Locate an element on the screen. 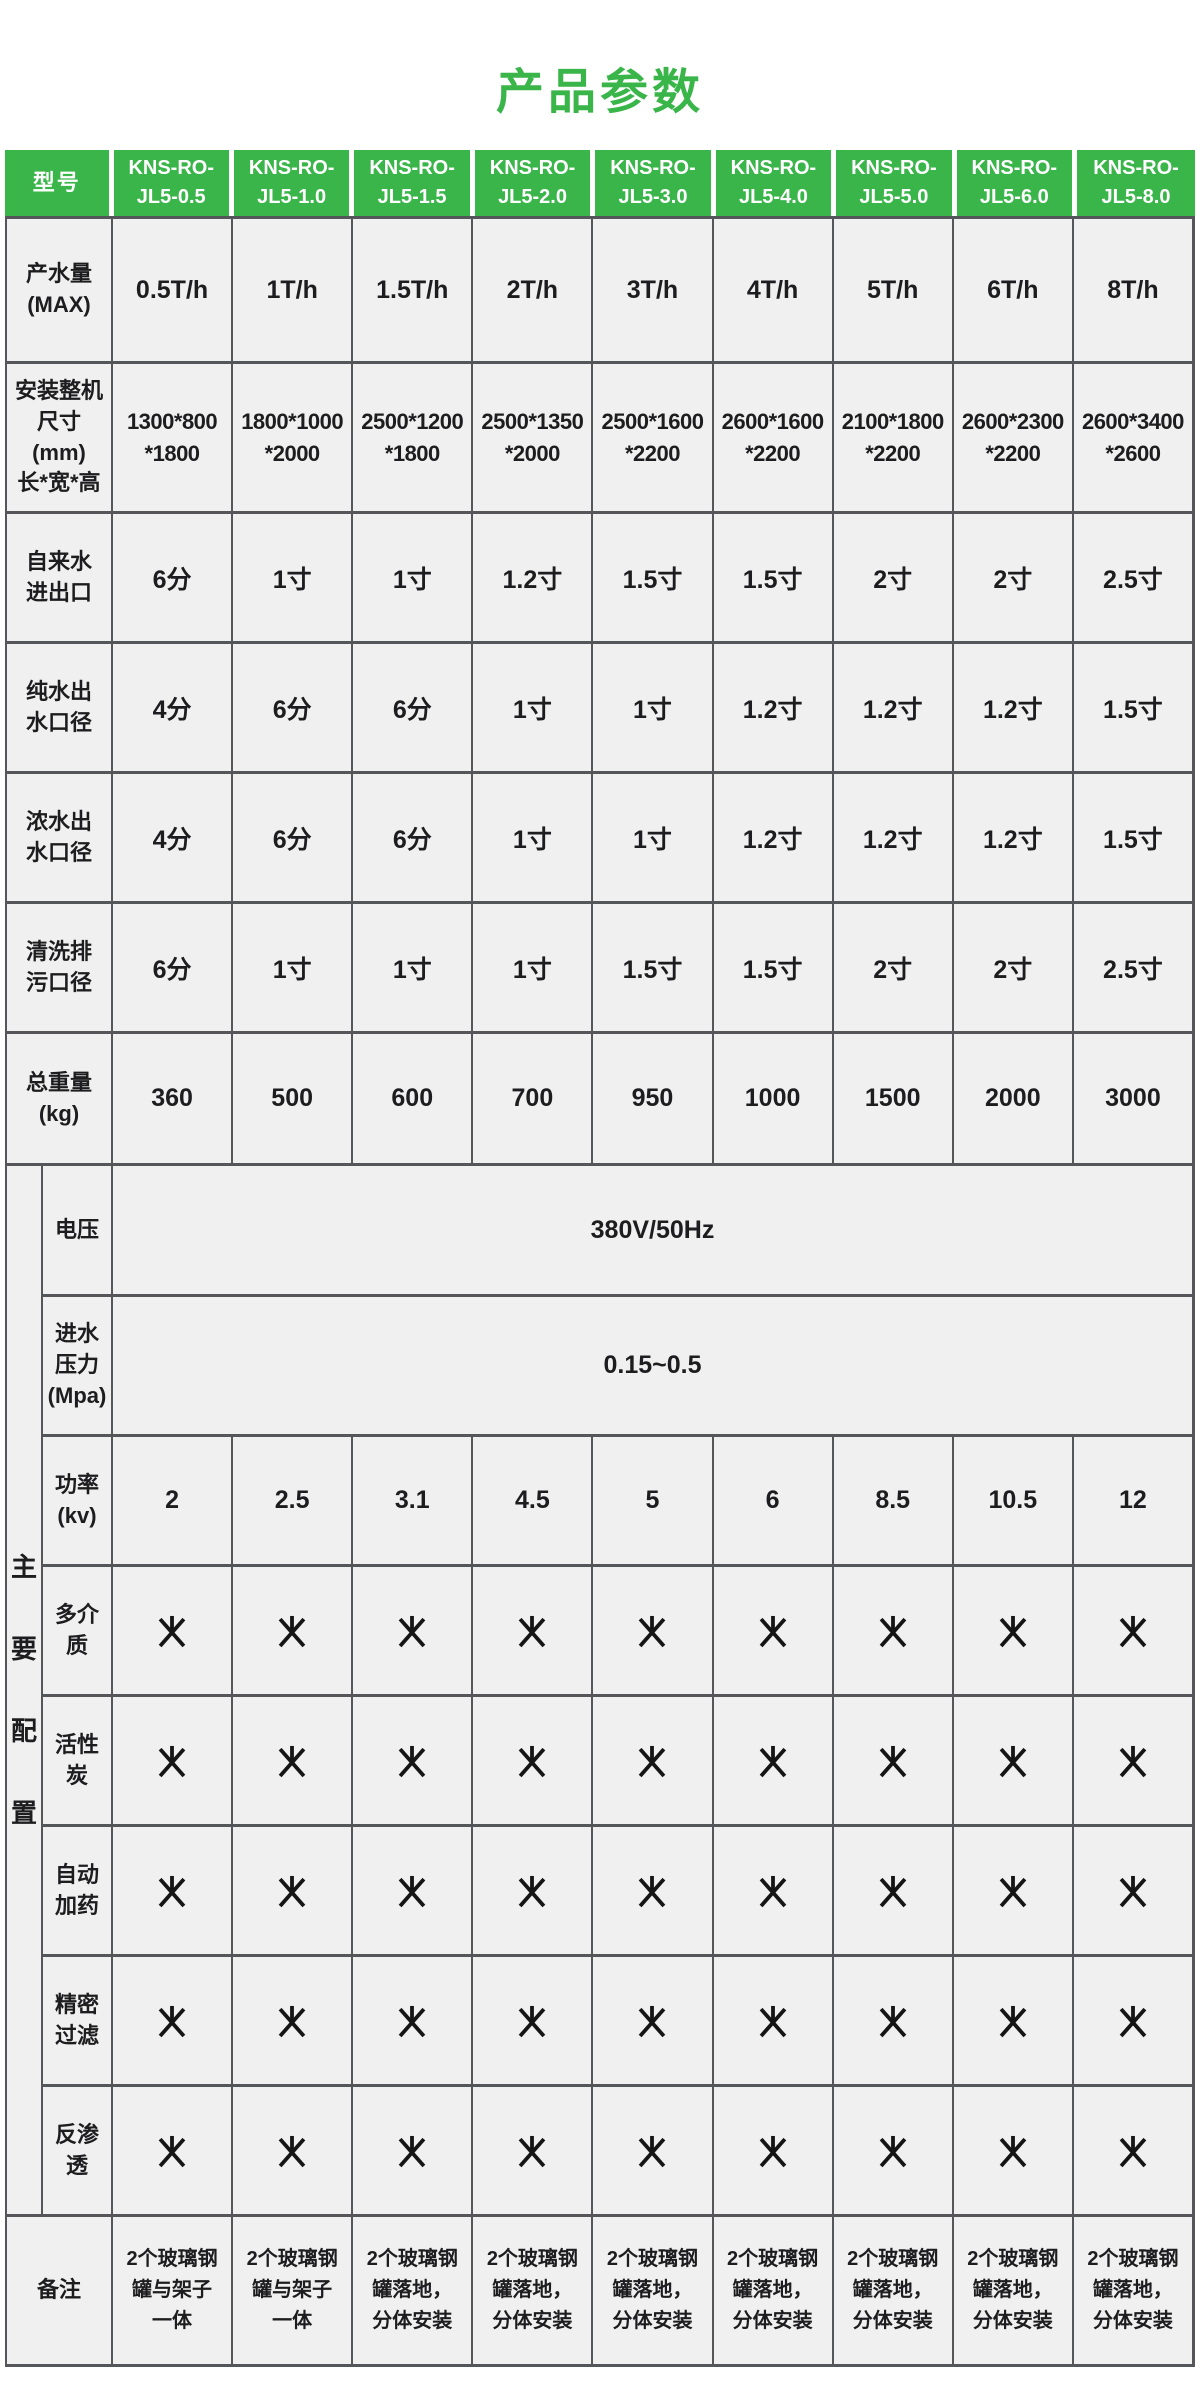 This screenshot has height=2392, width=1200. value-cell: 2500*1350 *2000 is located at coordinates (533, 439).